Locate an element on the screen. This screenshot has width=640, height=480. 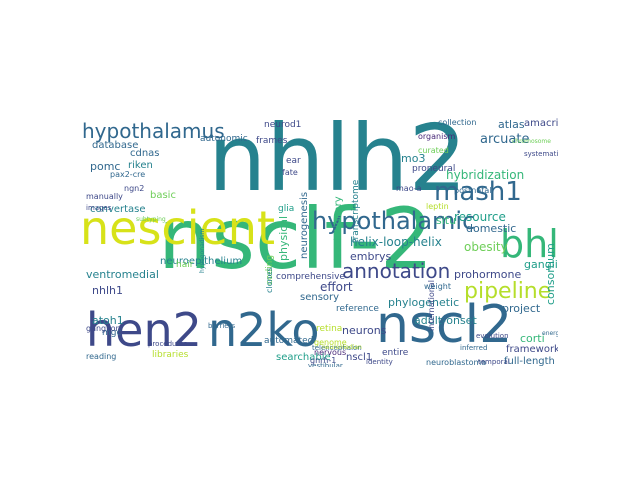
word: autonomic is located at coordinates (224, 139).